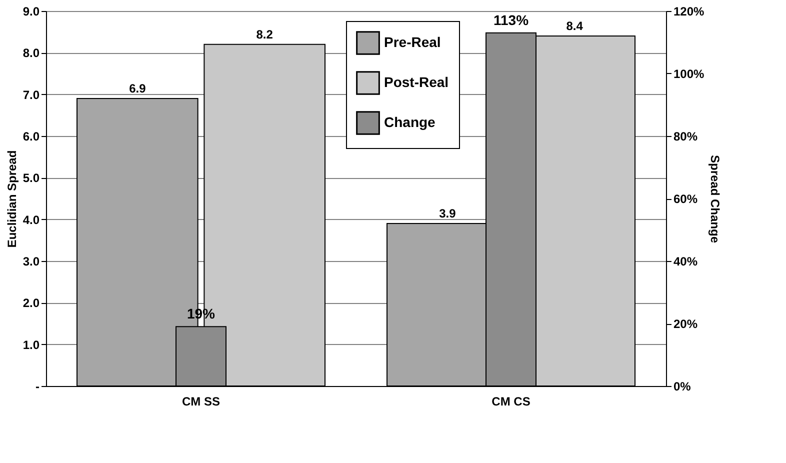 The width and height of the screenshot is (786, 463). What do you see at coordinates (686, 261) in the screenshot?
I see `y2-tick-label: 40%` at bounding box center [686, 261].